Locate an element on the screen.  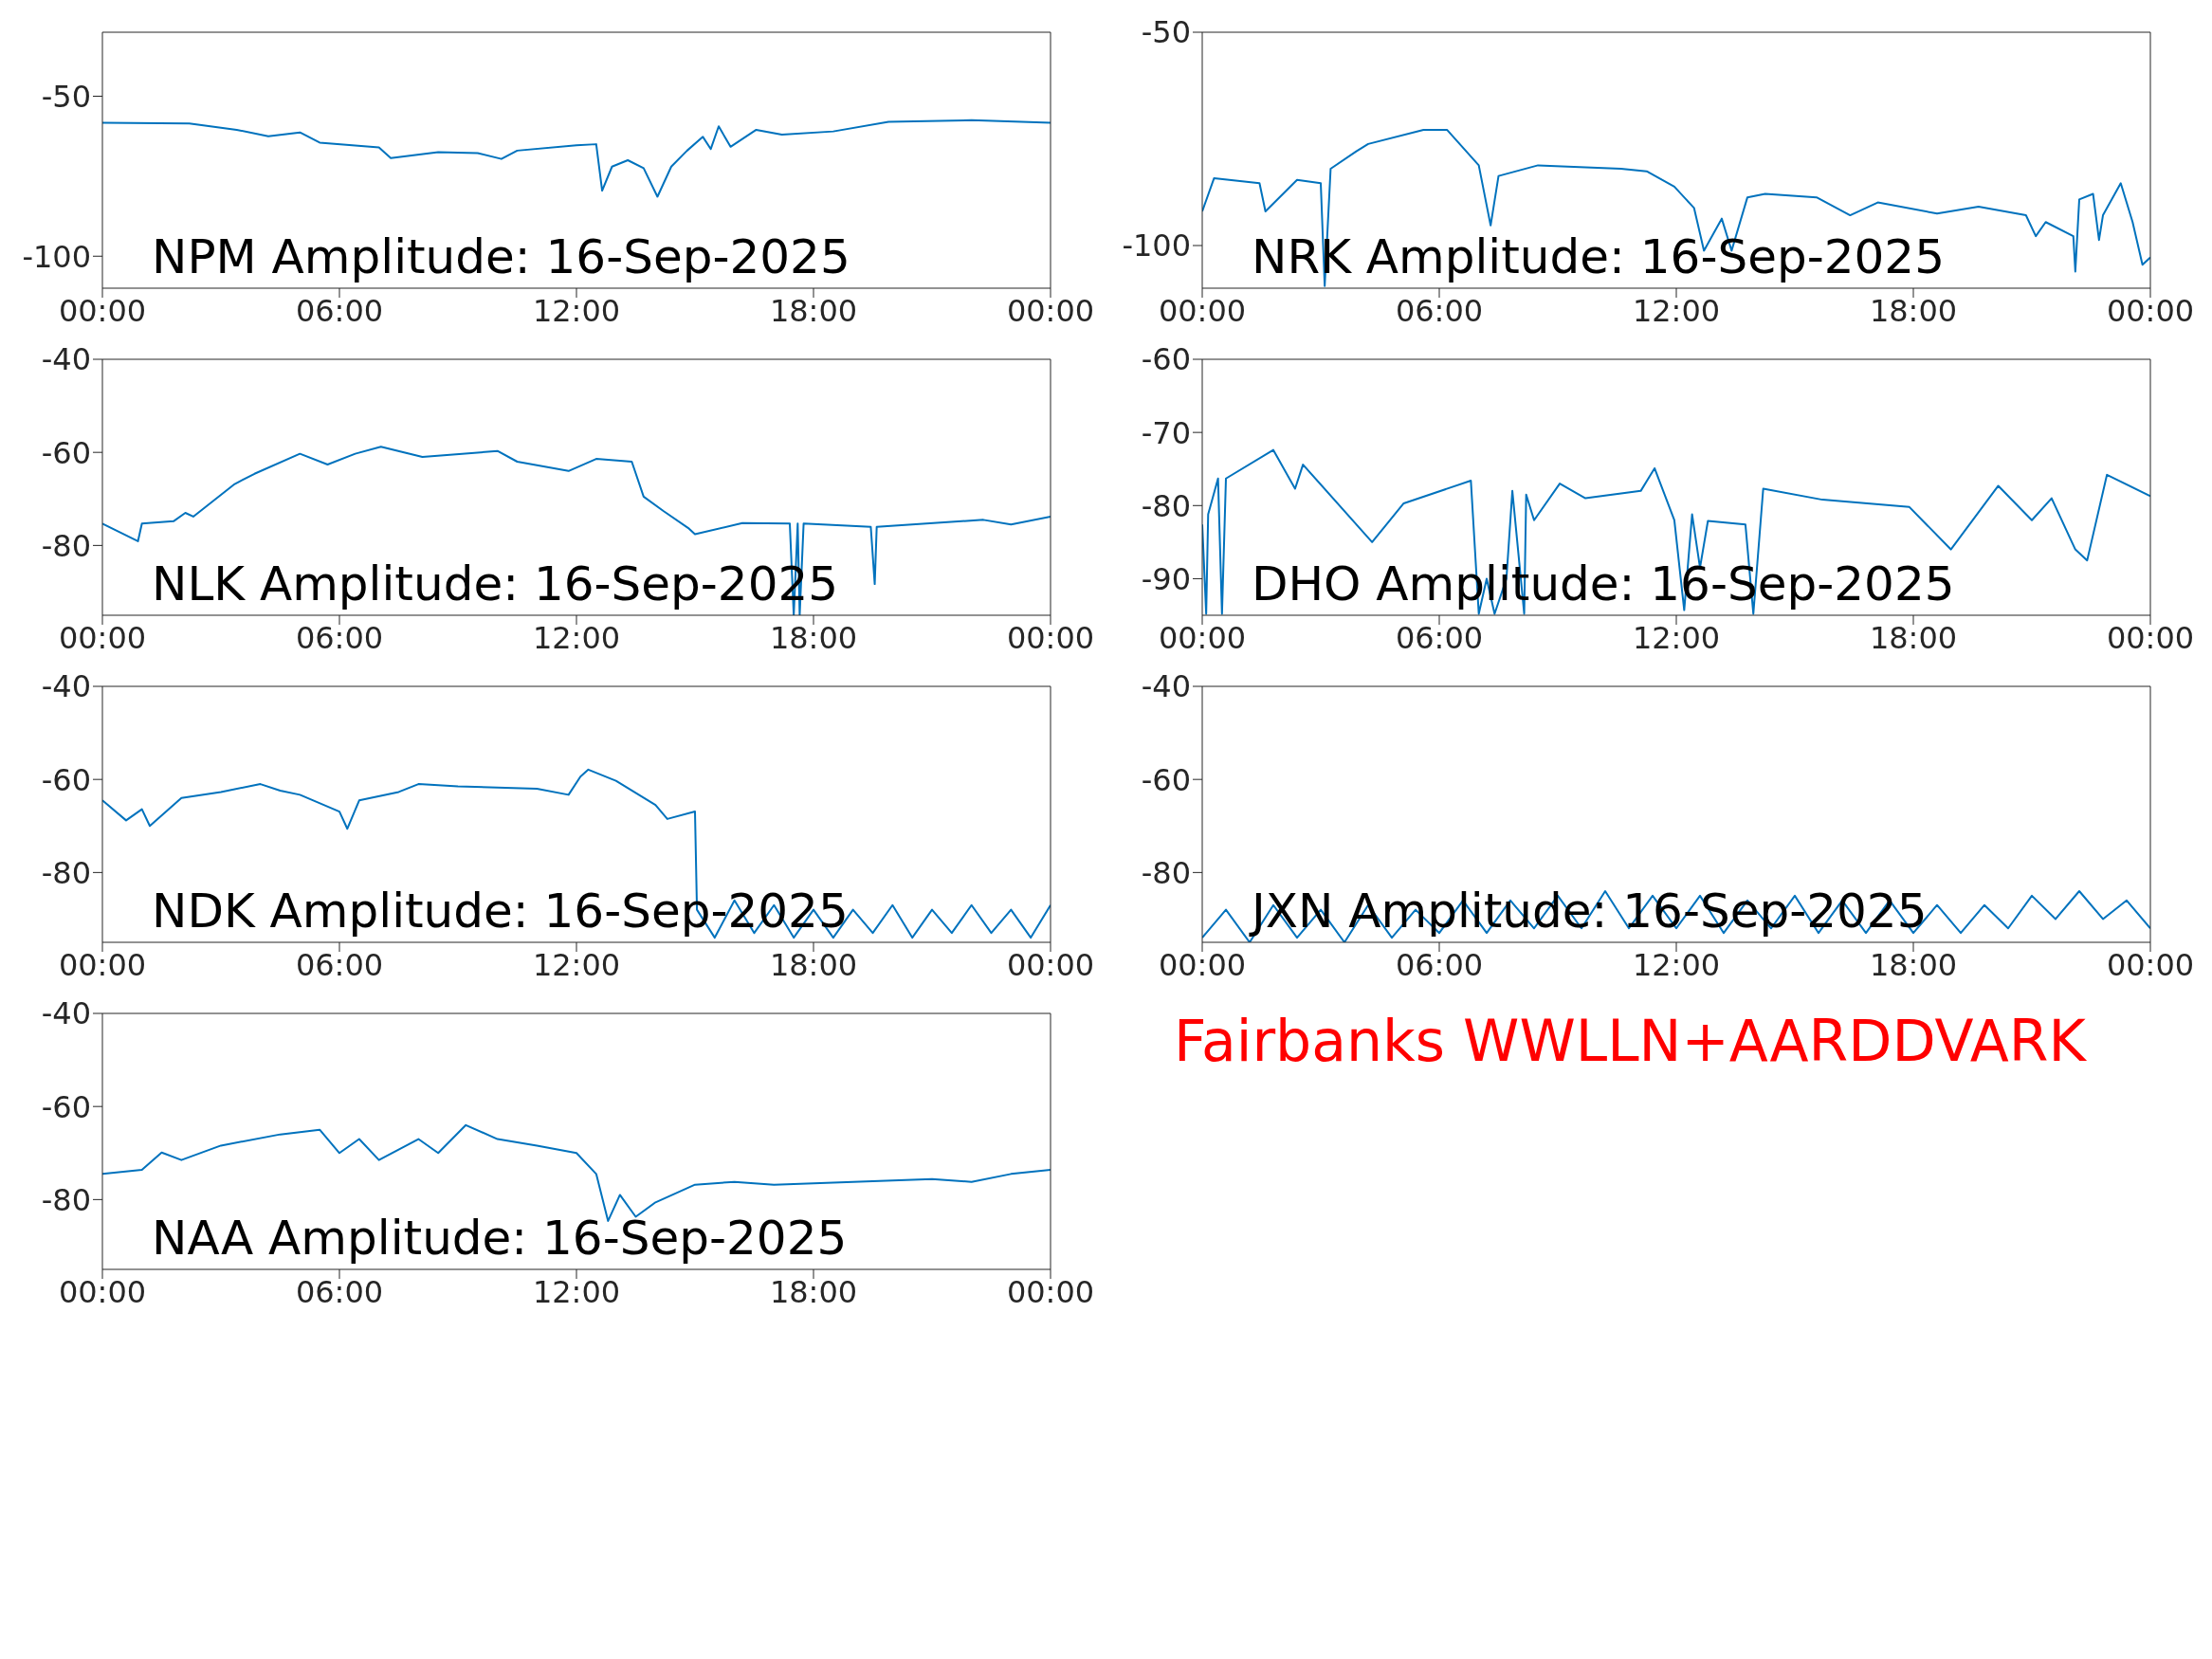
text: NAA Amplitude: 16-Sep-2025 is located at coordinates (500, 1238).